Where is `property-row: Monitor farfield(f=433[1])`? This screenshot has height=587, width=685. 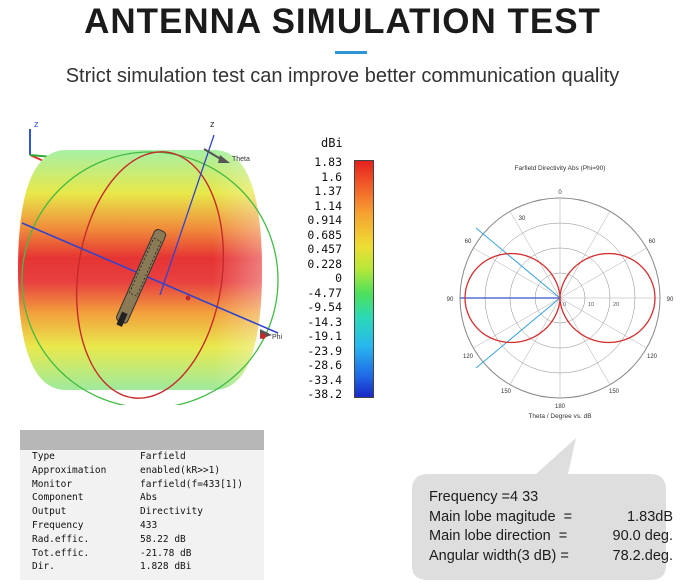
property-row: Monitor farfield(f=433[1]) is located at coordinates (142, 485).